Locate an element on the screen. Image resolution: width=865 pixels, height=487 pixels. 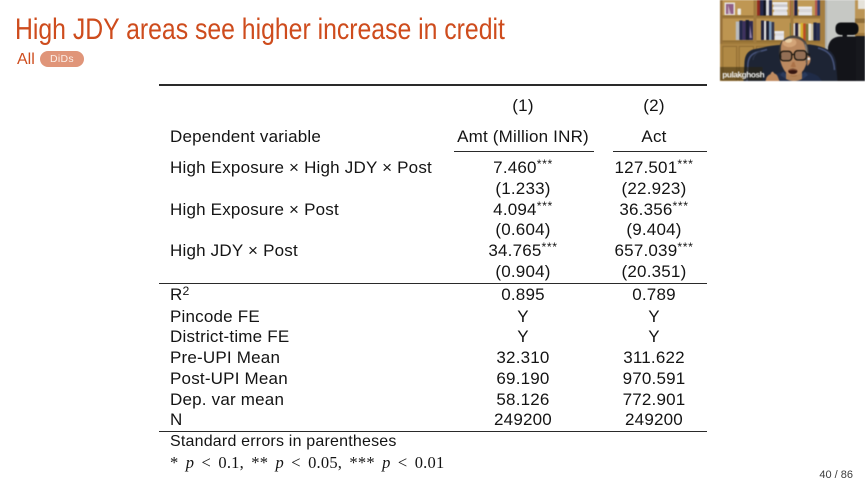
svg-text: pulakghosh is located at coordinates (743, 75).